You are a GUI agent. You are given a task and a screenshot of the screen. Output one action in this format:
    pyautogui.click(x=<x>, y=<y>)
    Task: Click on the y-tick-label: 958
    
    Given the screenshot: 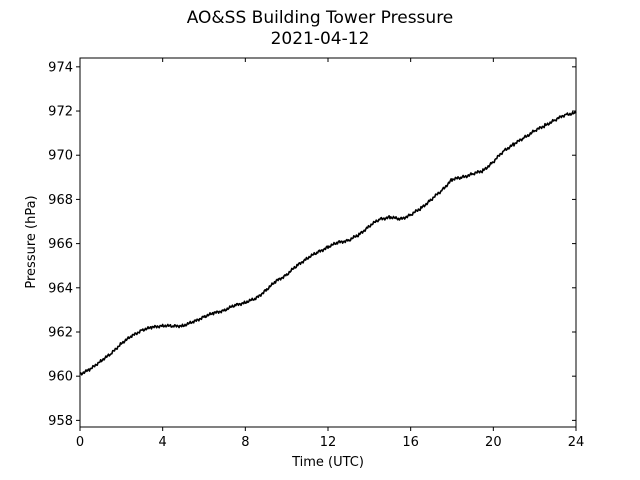 What is the action you would take?
    pyautogui.click(x=60, y=421)
    